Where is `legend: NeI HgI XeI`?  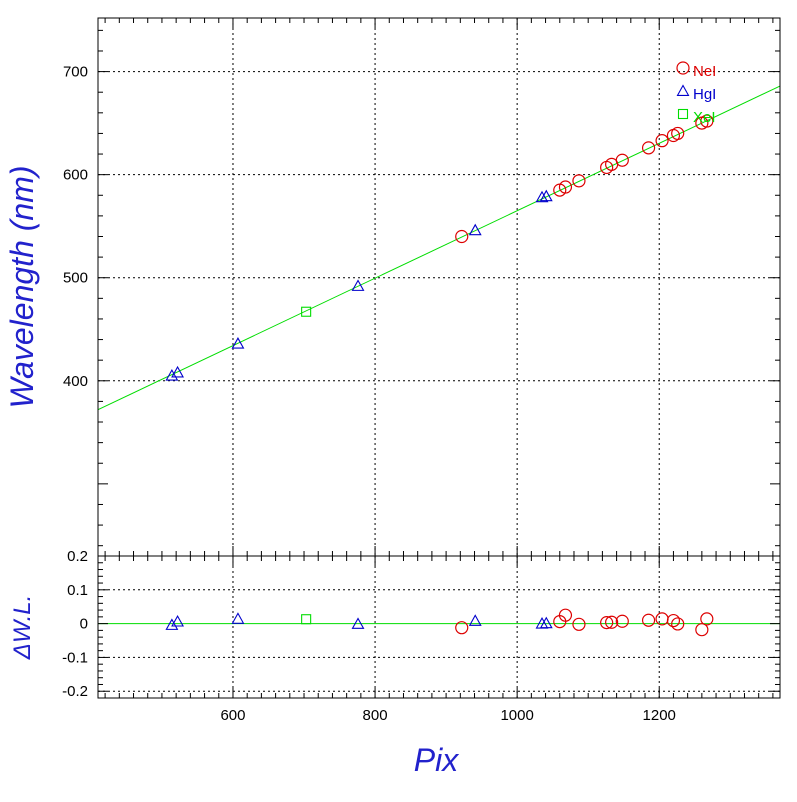 legend: NeI HgI XeI is located at coordinates (696, 93).